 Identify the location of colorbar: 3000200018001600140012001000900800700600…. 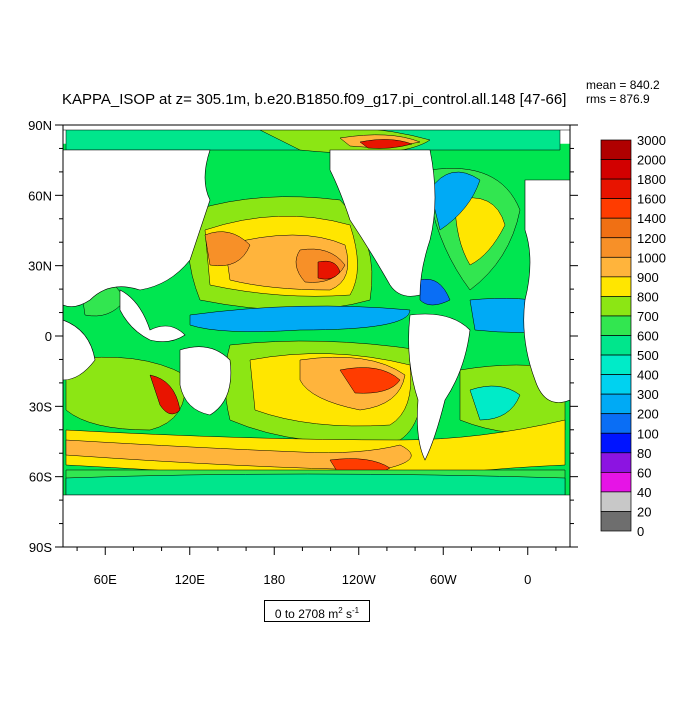
(633, 336).